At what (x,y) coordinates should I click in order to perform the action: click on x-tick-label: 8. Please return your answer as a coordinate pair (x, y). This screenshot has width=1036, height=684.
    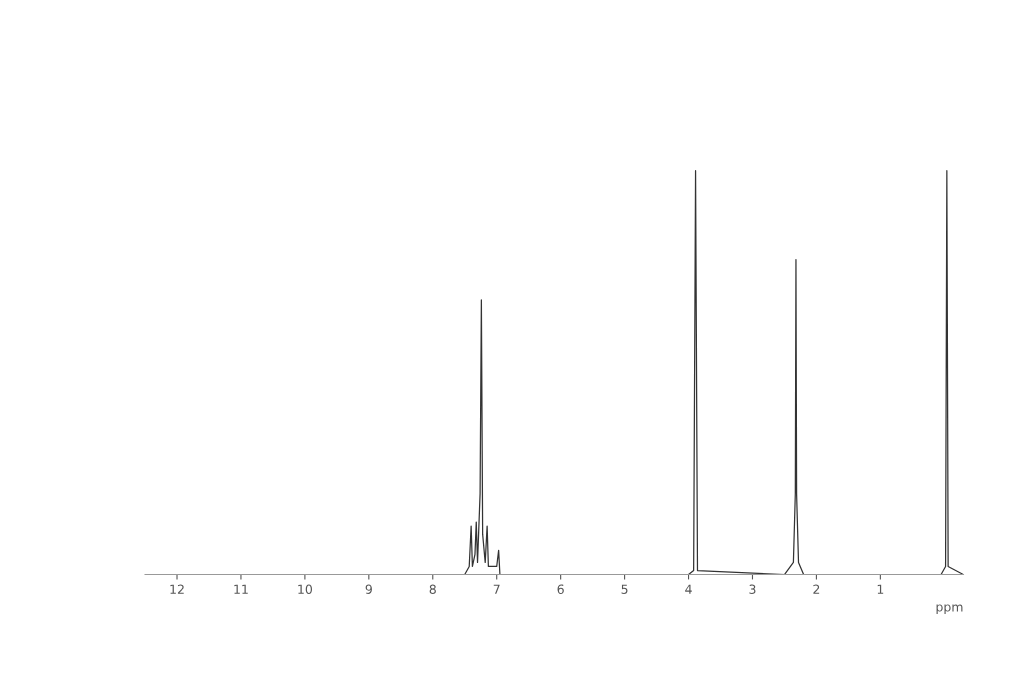
    Looking at the image, I should click on (432, 589).